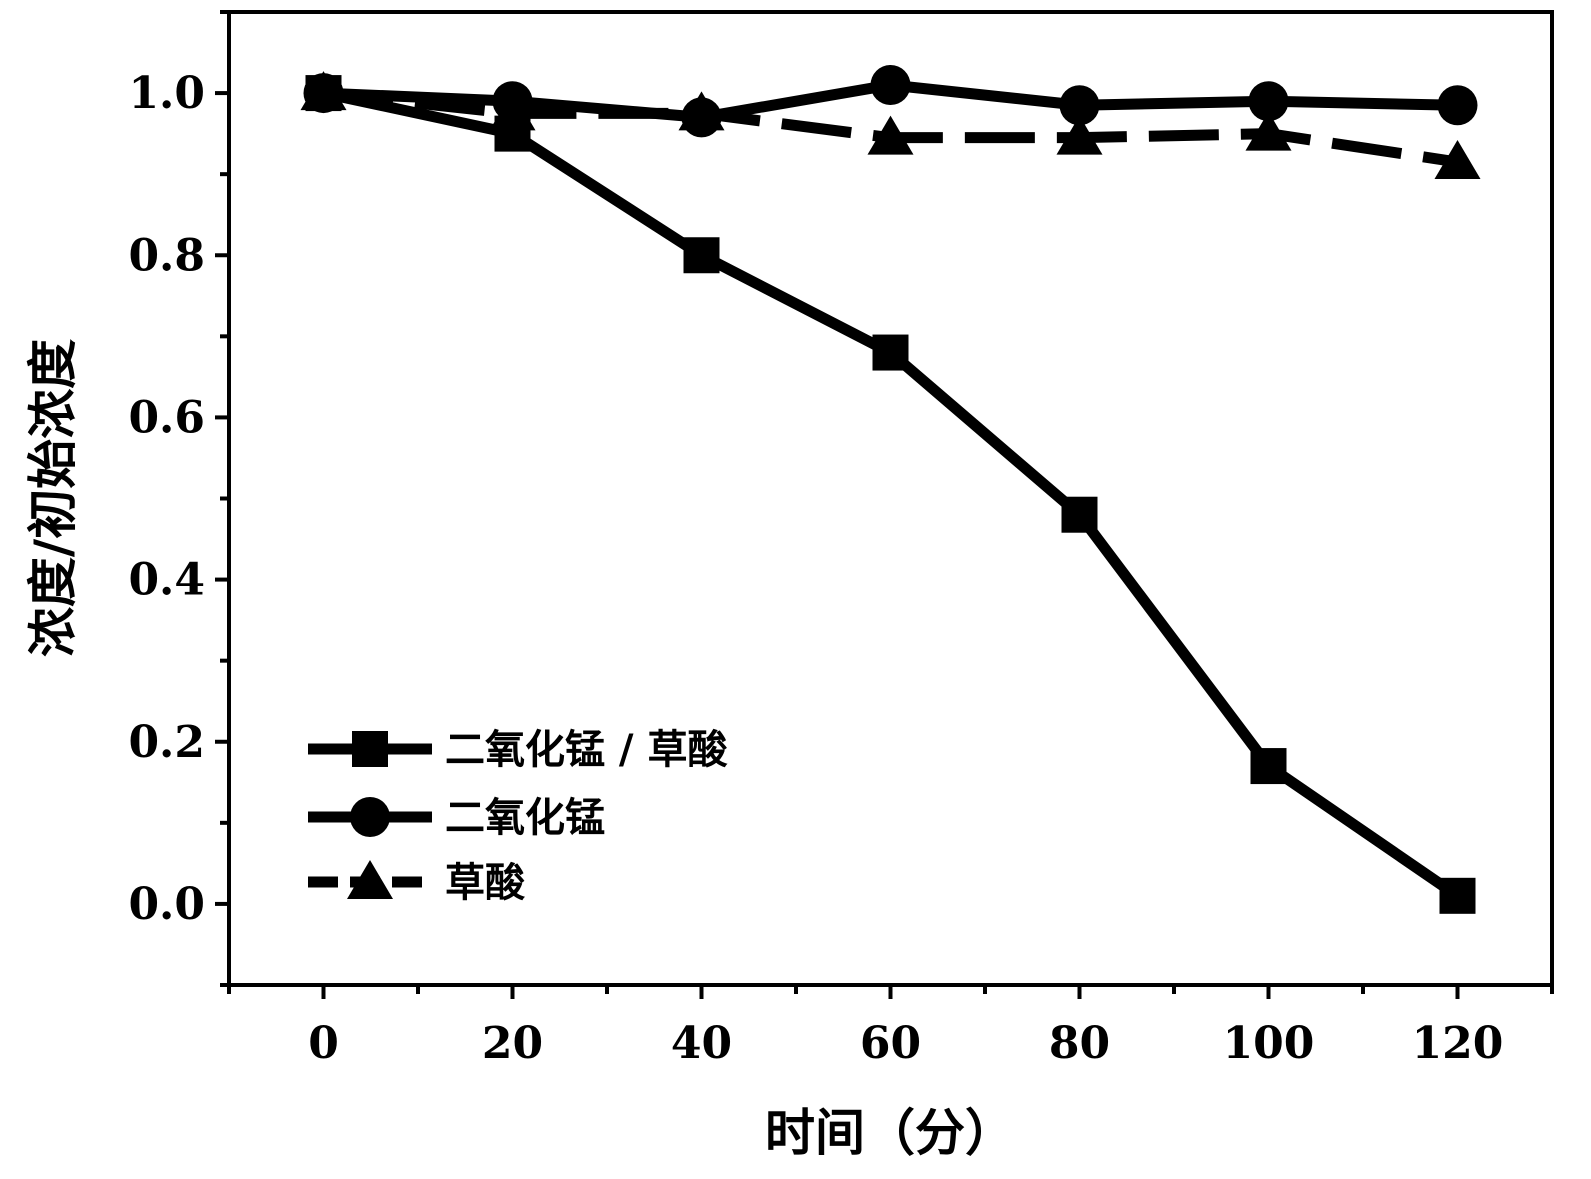 The width and height of the screenshot is (1591, 1179). What do you see at coordinates (890, 1043) in the screenshot?
I see `x-tick-label: 60` at bounding box center [890, 1043].